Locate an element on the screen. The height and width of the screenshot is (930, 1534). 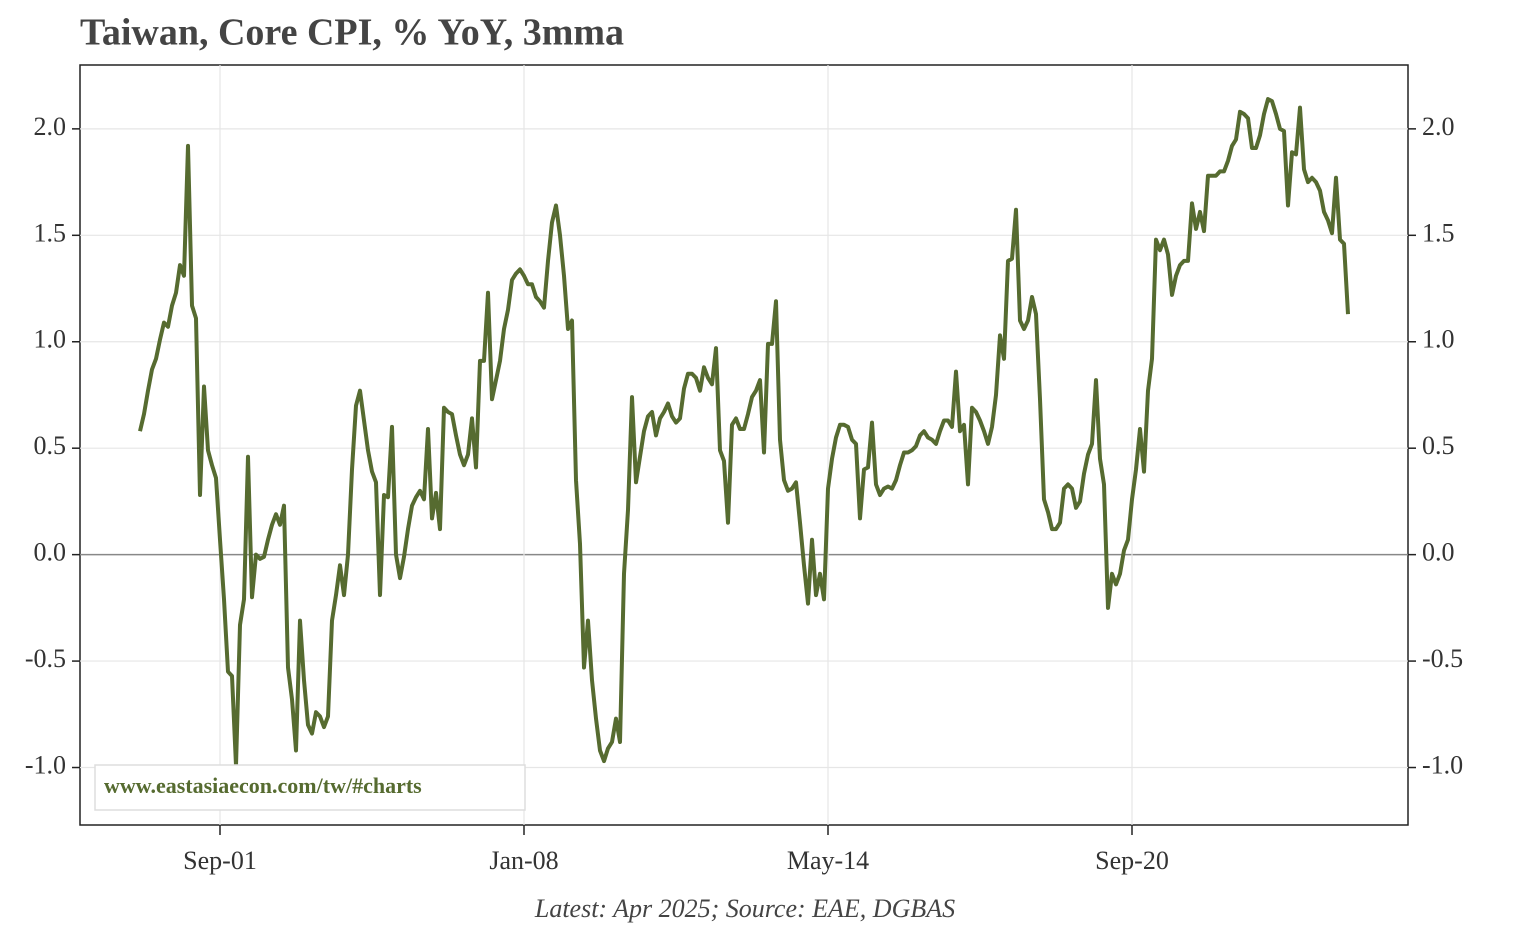
y-tick-label: 0.5 is located at coordinates (50, 445).